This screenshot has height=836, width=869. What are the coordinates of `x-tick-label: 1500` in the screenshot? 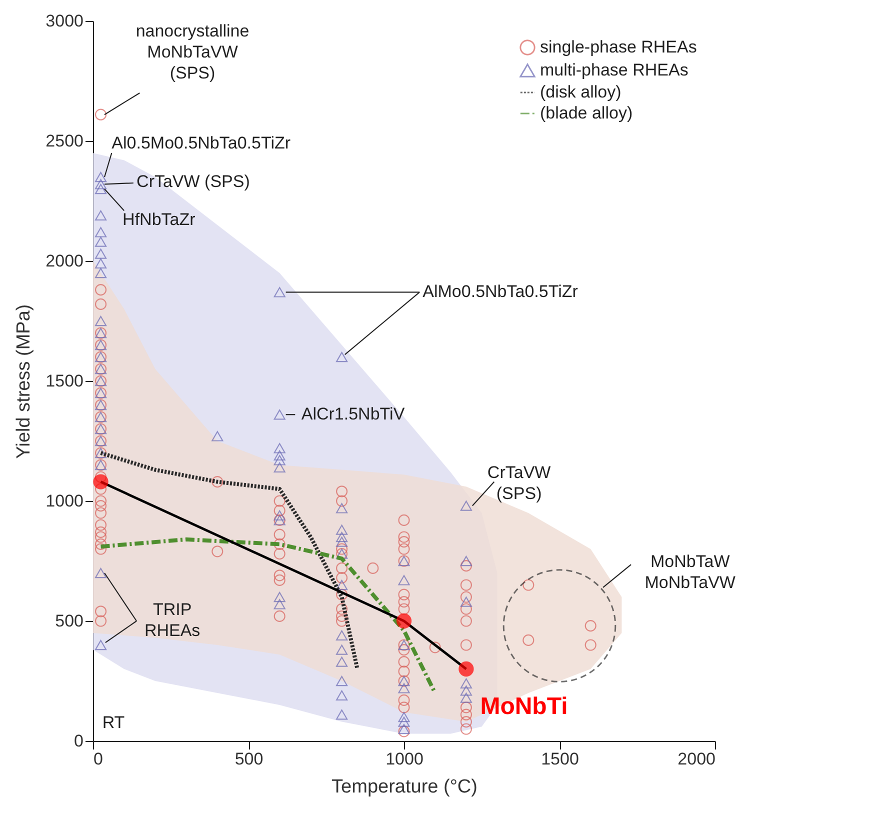 It's located at (560, 759).